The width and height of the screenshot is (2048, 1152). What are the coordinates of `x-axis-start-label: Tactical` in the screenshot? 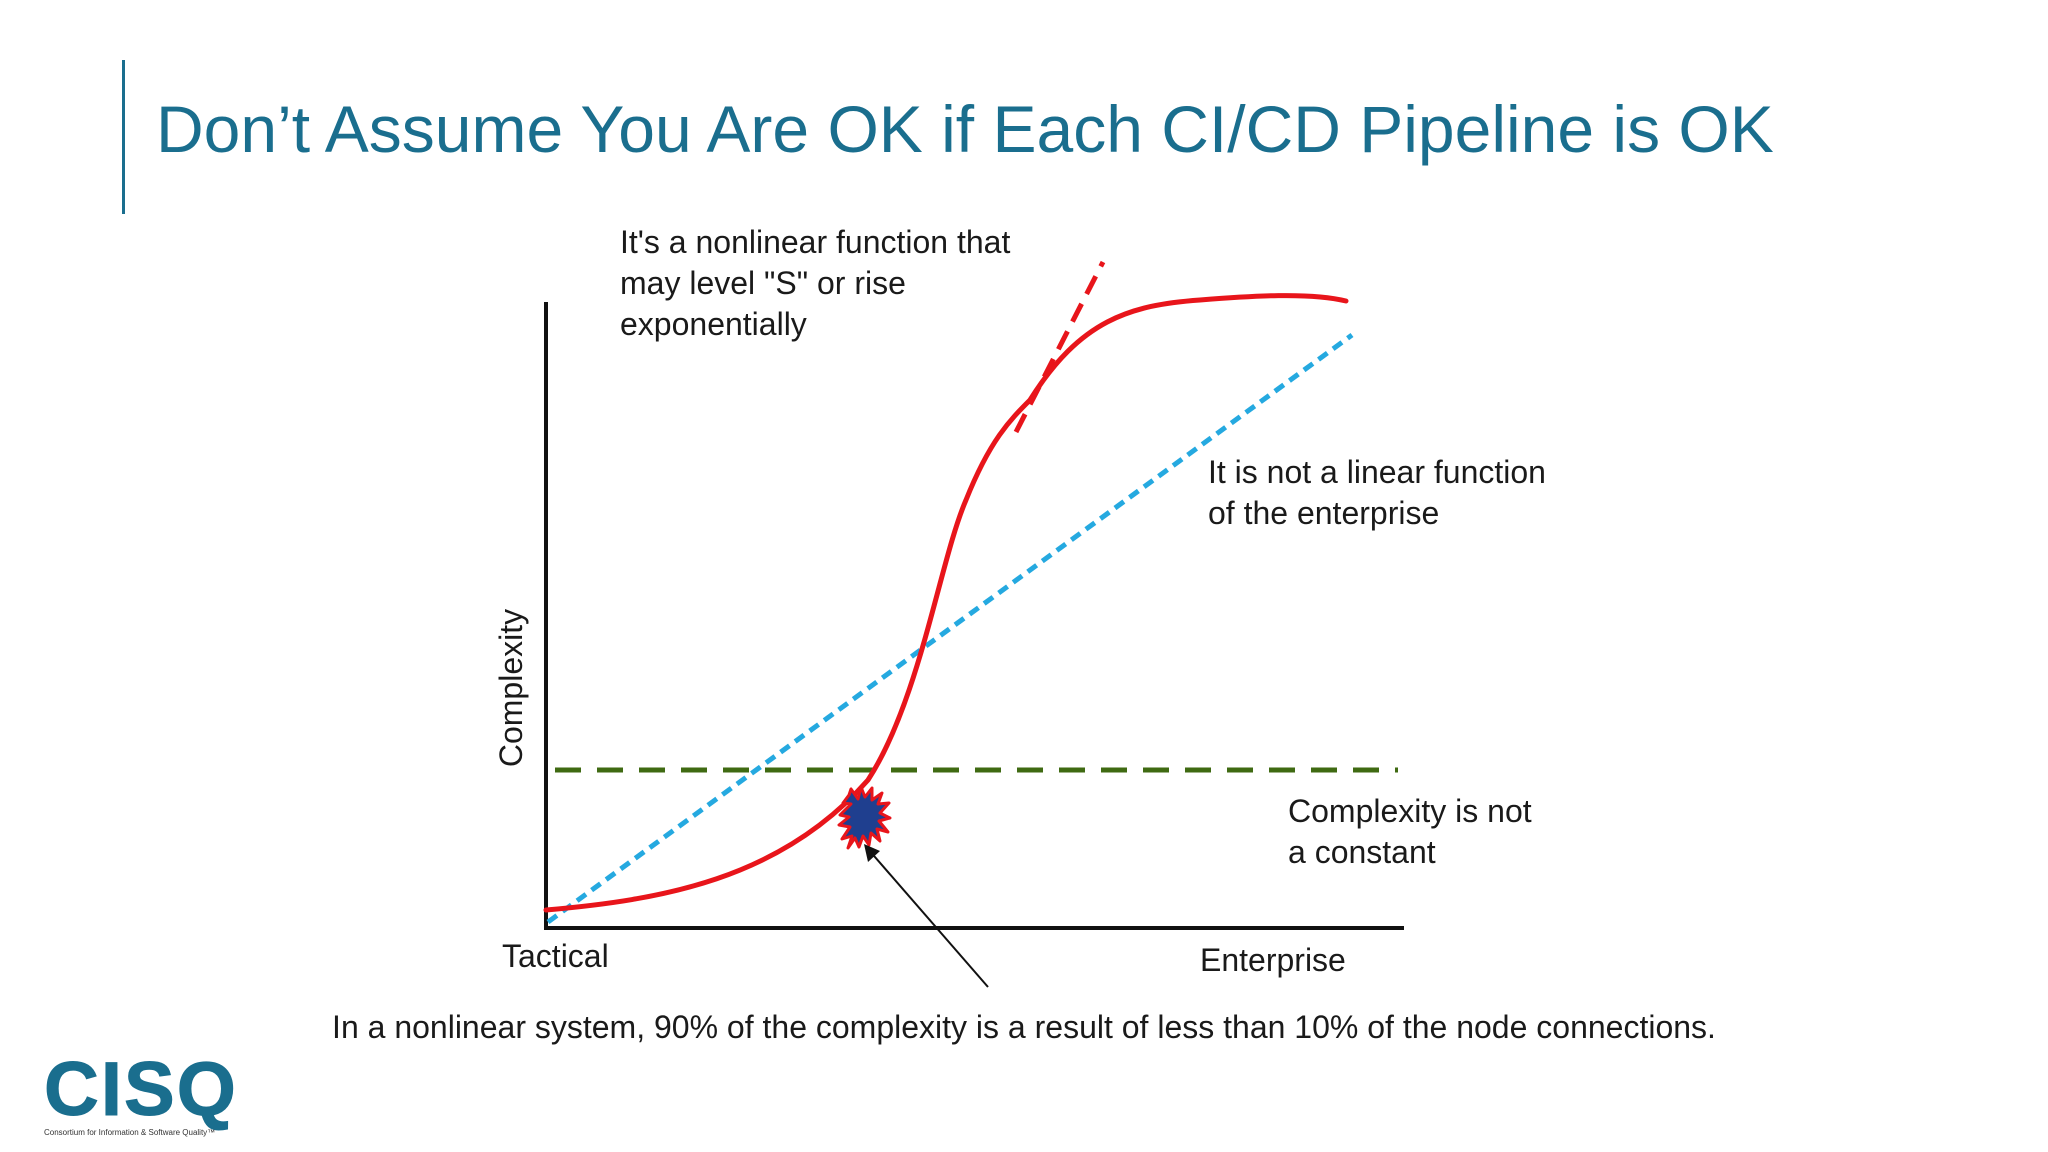 It's located at (555, 956).